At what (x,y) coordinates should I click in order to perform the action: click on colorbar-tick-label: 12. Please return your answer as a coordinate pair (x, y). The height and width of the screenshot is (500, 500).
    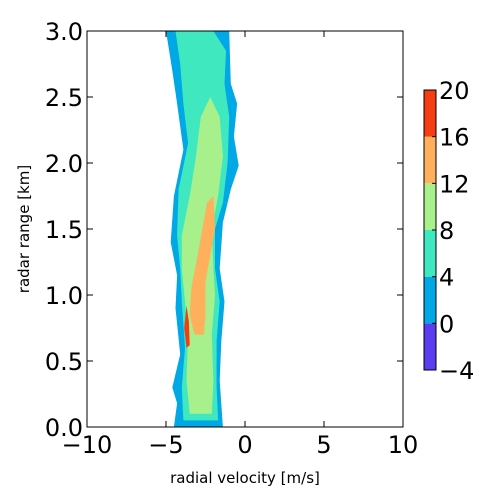
    Looking at the image, I should click on (454, 184).